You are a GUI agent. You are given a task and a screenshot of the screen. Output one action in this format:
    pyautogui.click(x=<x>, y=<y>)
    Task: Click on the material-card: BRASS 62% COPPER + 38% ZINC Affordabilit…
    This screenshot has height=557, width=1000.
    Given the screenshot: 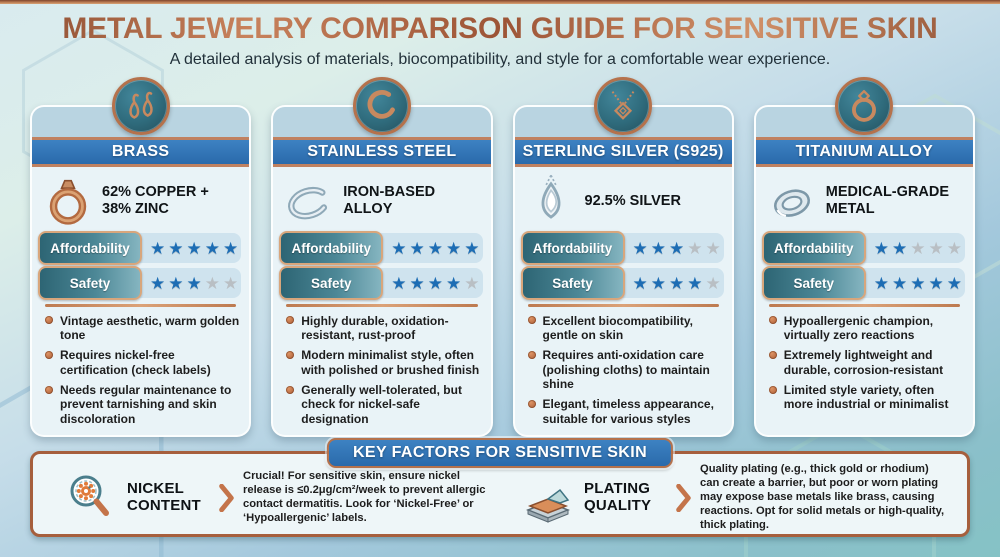 What is the action you would take?
    pyautogui.click(x=141, y=271)
    